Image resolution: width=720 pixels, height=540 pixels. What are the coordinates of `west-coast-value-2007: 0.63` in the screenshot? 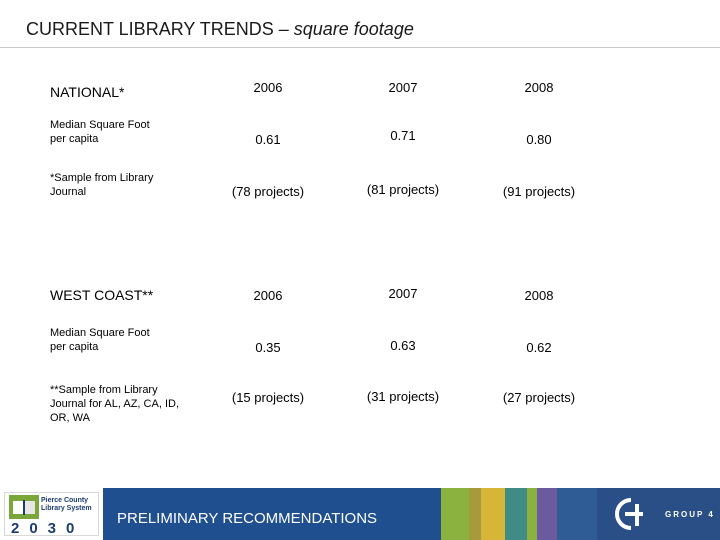 It's located at (403, 345).